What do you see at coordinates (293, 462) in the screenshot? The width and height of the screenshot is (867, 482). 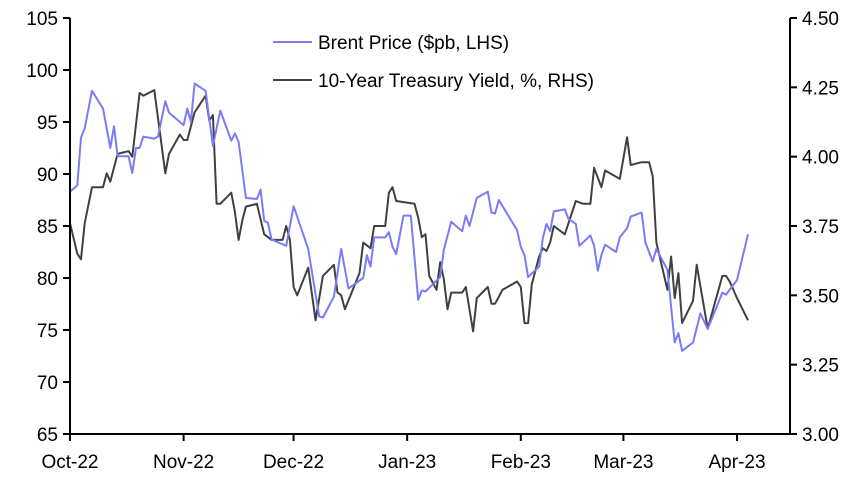 I see `x-tick-label: Dec-22` at bounding box center [293, 462].